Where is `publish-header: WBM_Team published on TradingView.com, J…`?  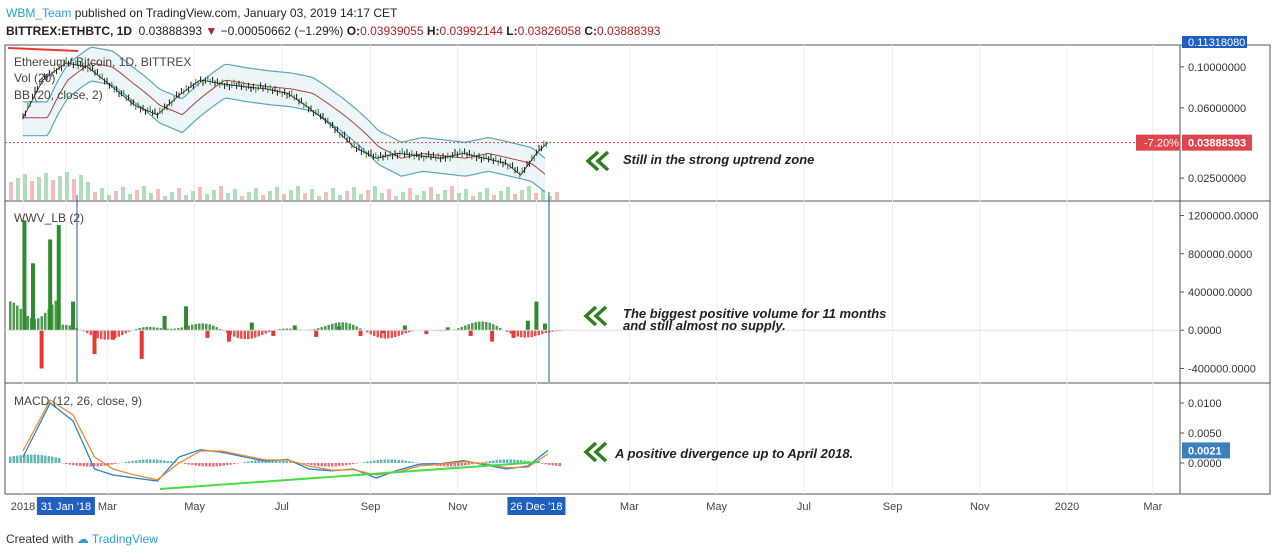 publish-header: WBM_Team published on TradingView.com, J… is located at coordinates (201, 13).